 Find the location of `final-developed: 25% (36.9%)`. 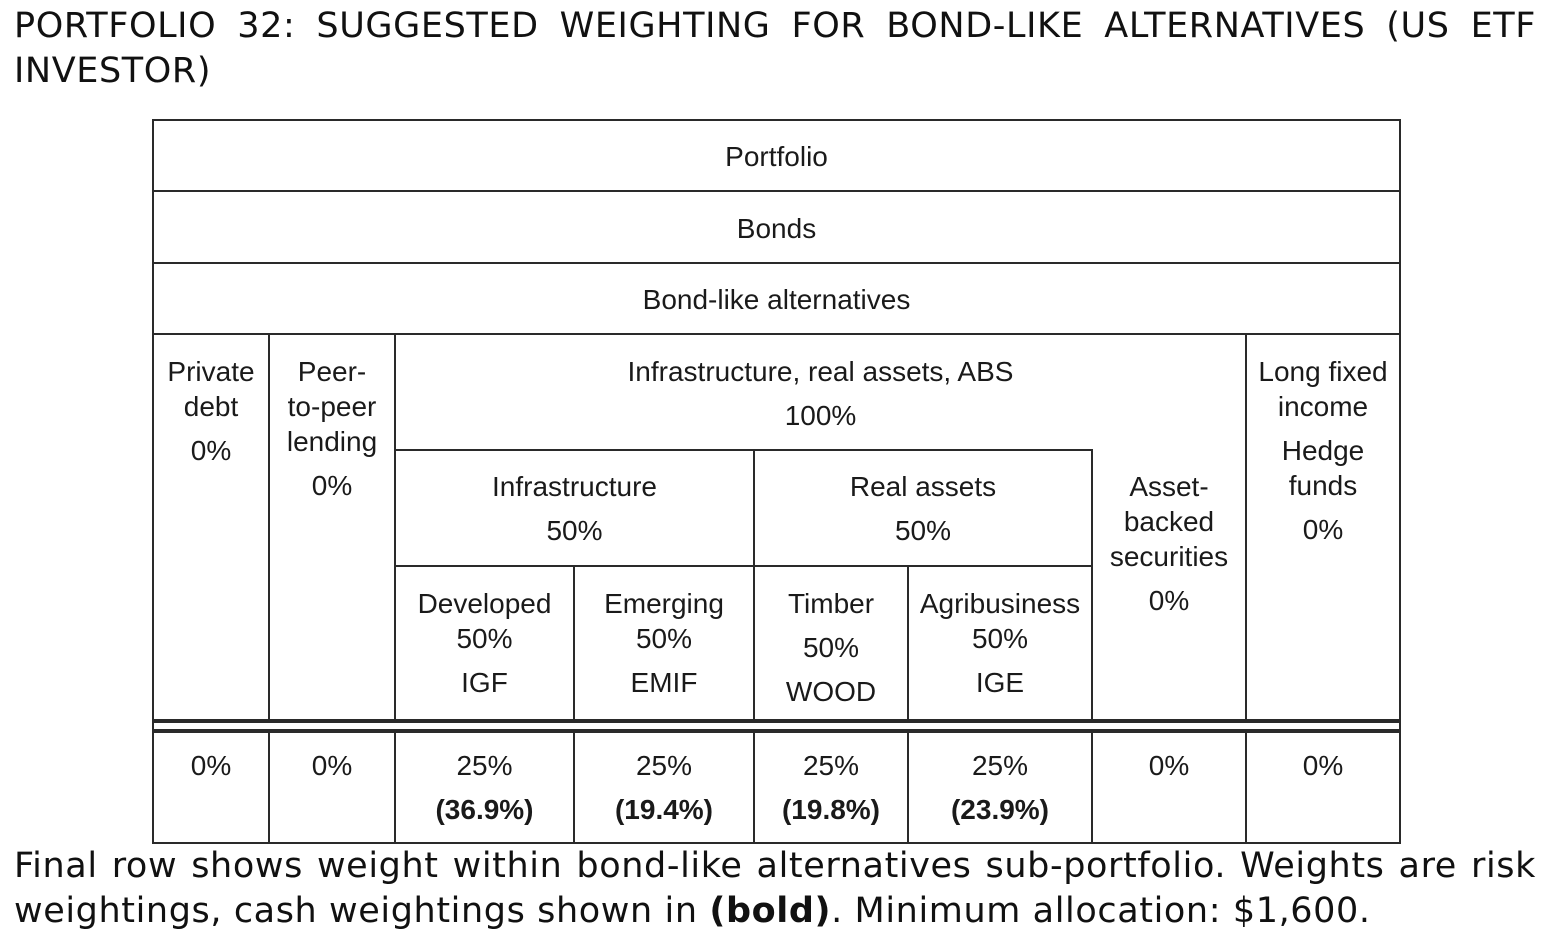

final-developed: 25% (36.9%) is located at coordinates (484, 787).